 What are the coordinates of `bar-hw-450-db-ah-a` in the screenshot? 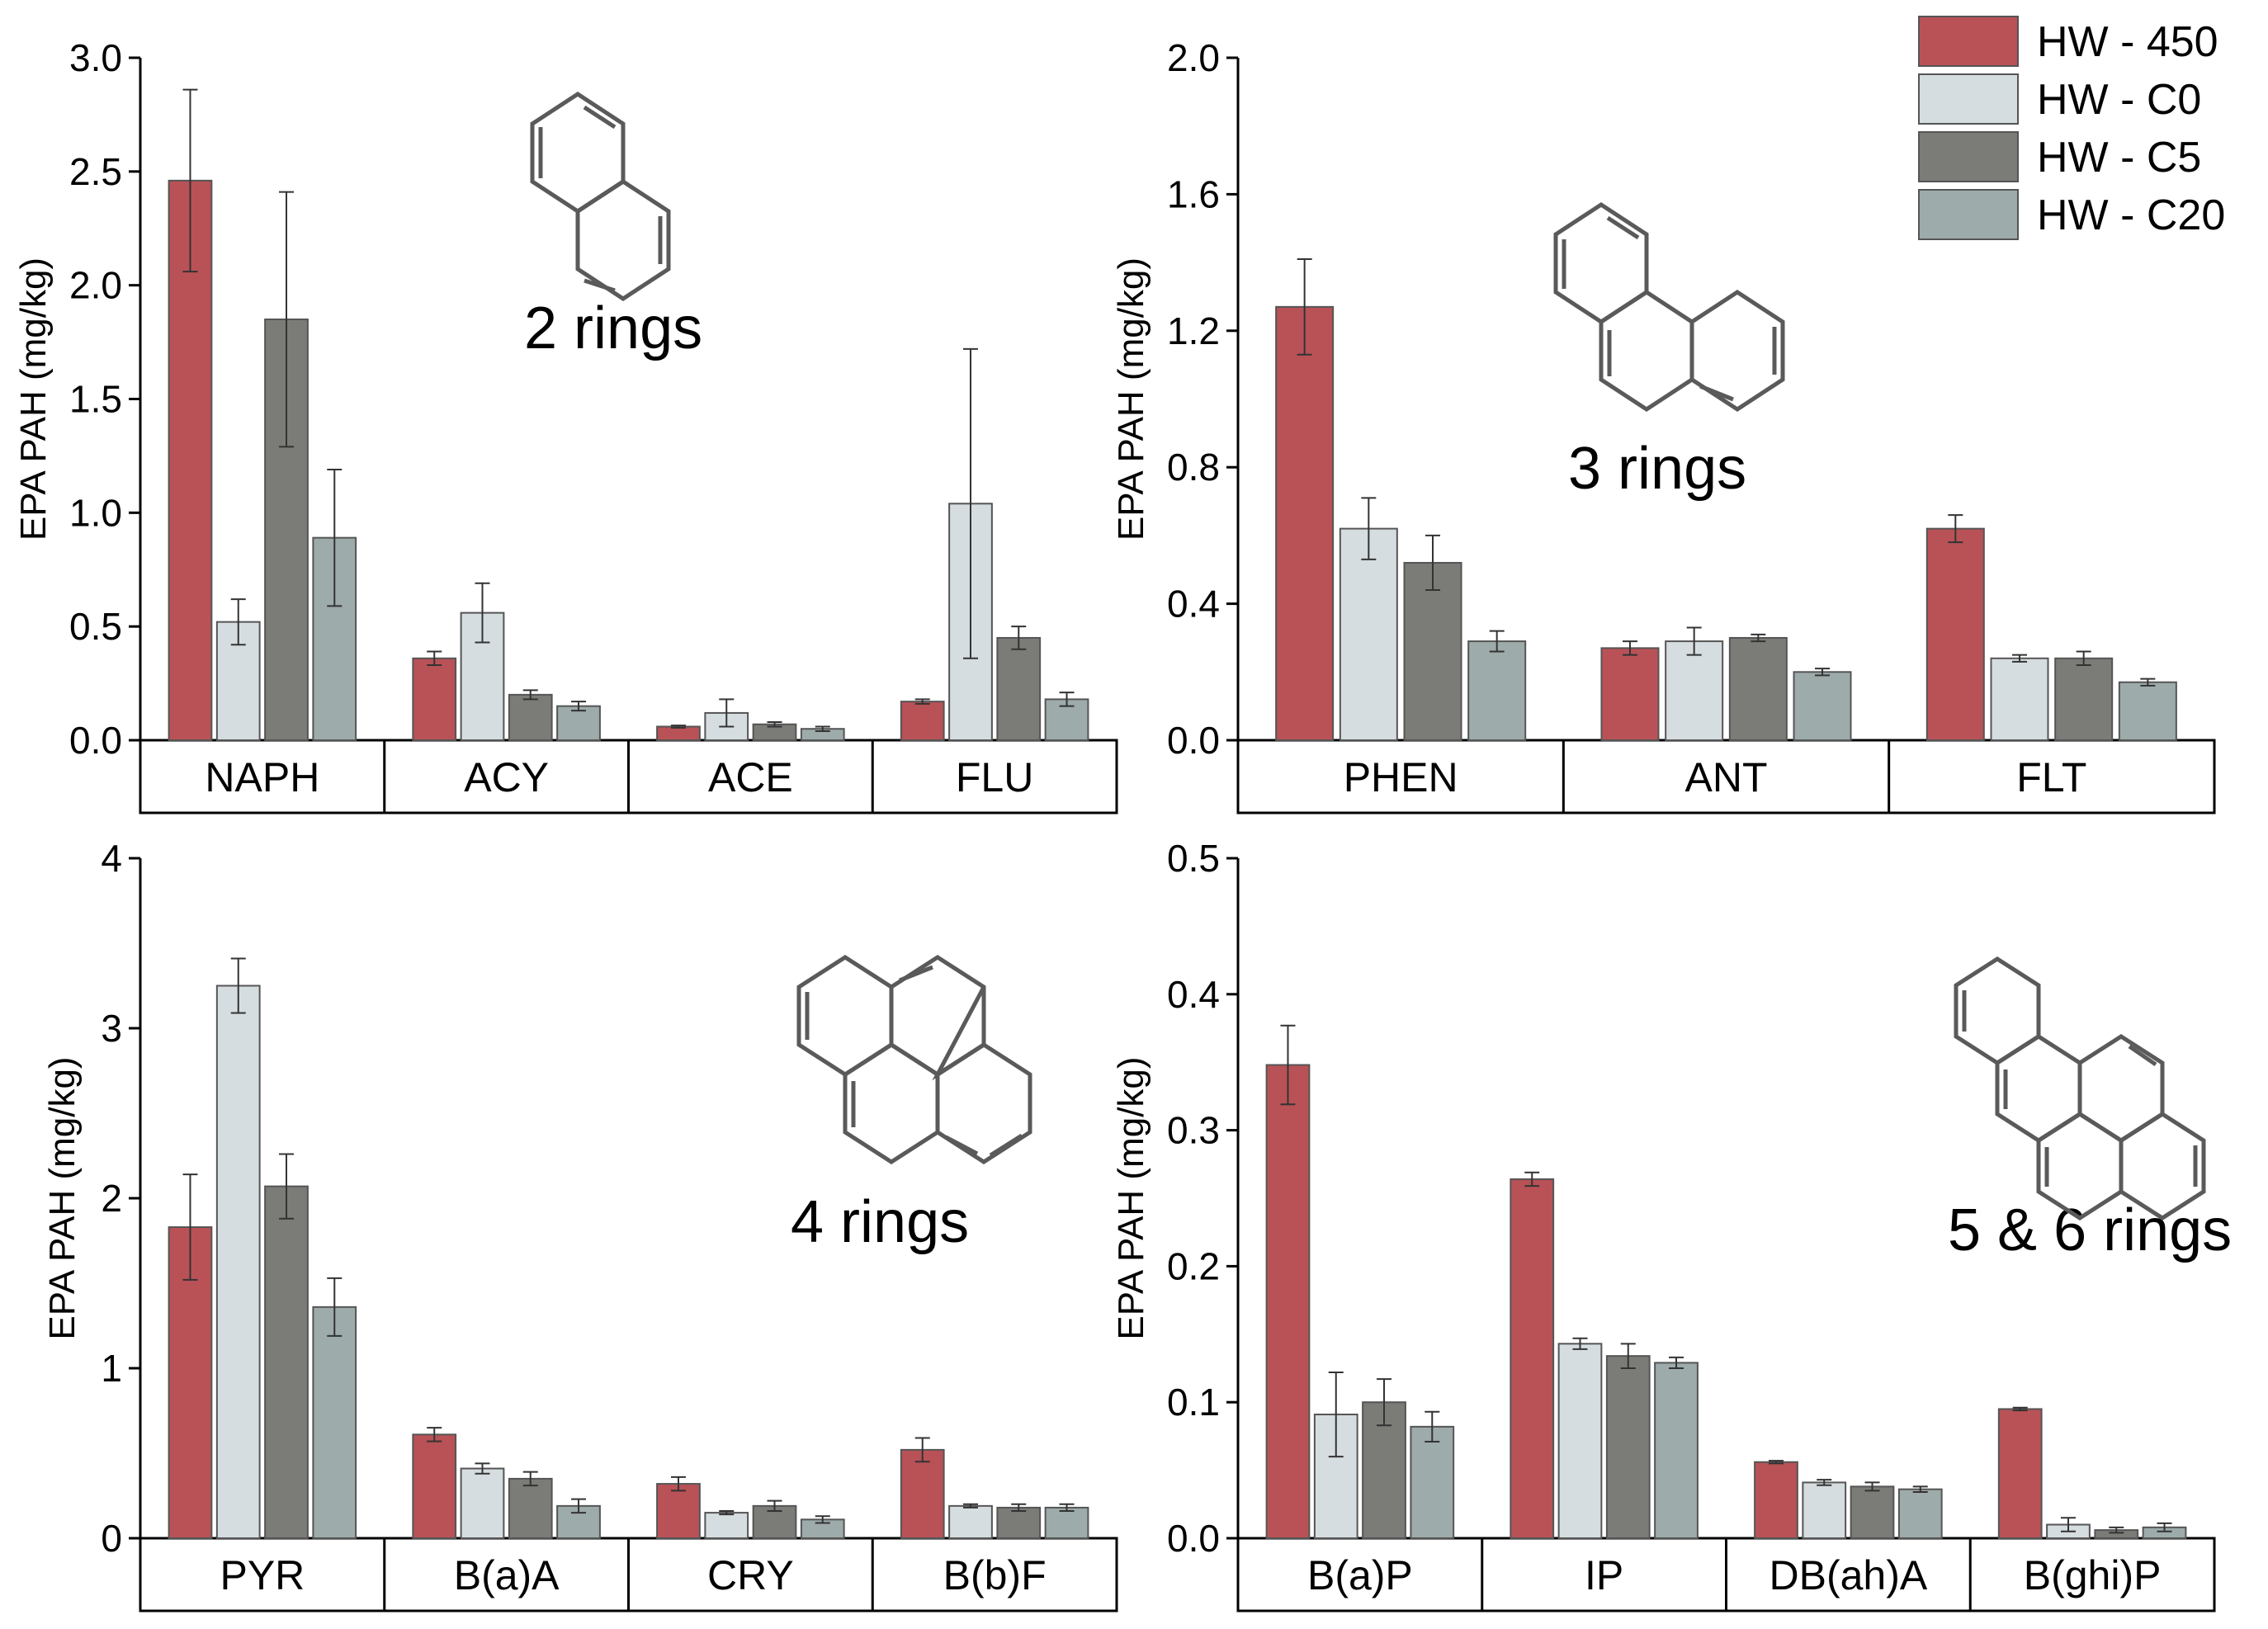 It's located at (1776, 1500).